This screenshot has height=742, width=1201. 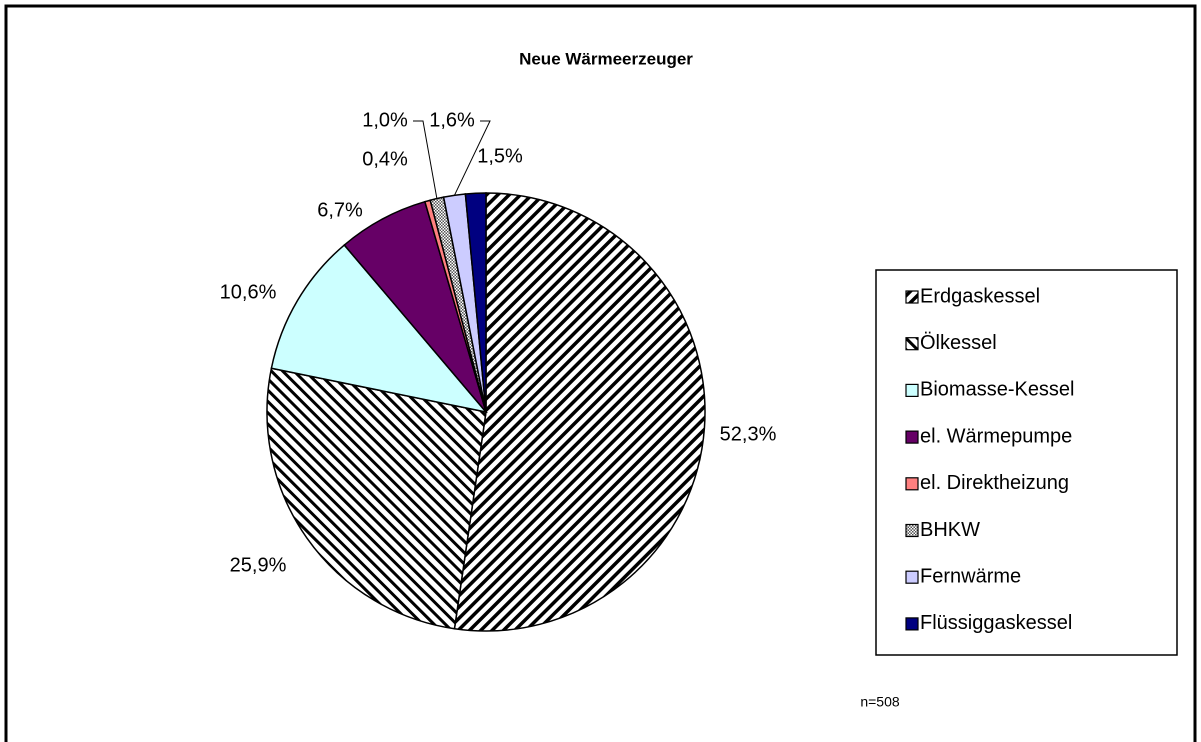 I want to click on legend-label: BHKW, so click(x=950, y=530).